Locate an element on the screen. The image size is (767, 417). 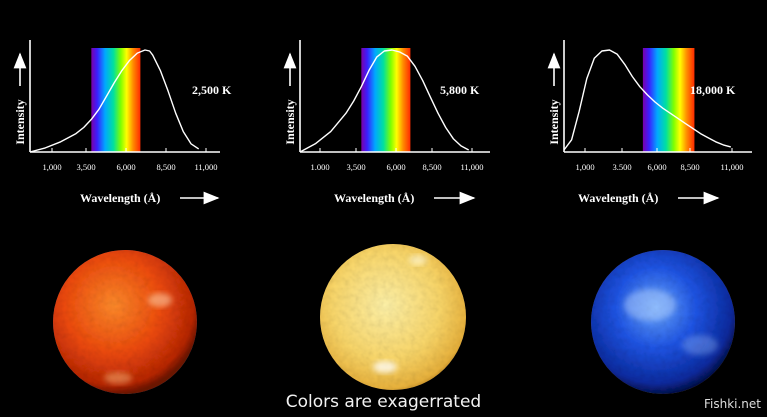
blue-star is located at coordinates (663, 322).